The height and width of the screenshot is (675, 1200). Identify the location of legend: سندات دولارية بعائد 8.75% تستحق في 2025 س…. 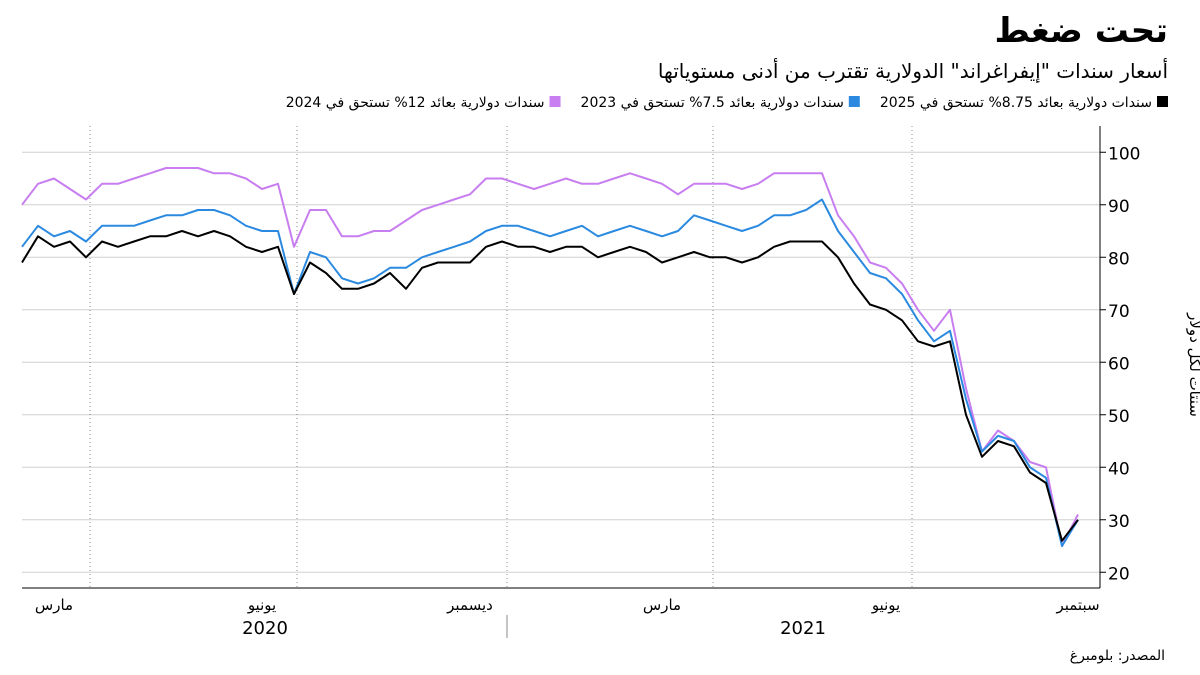
(727, 103).